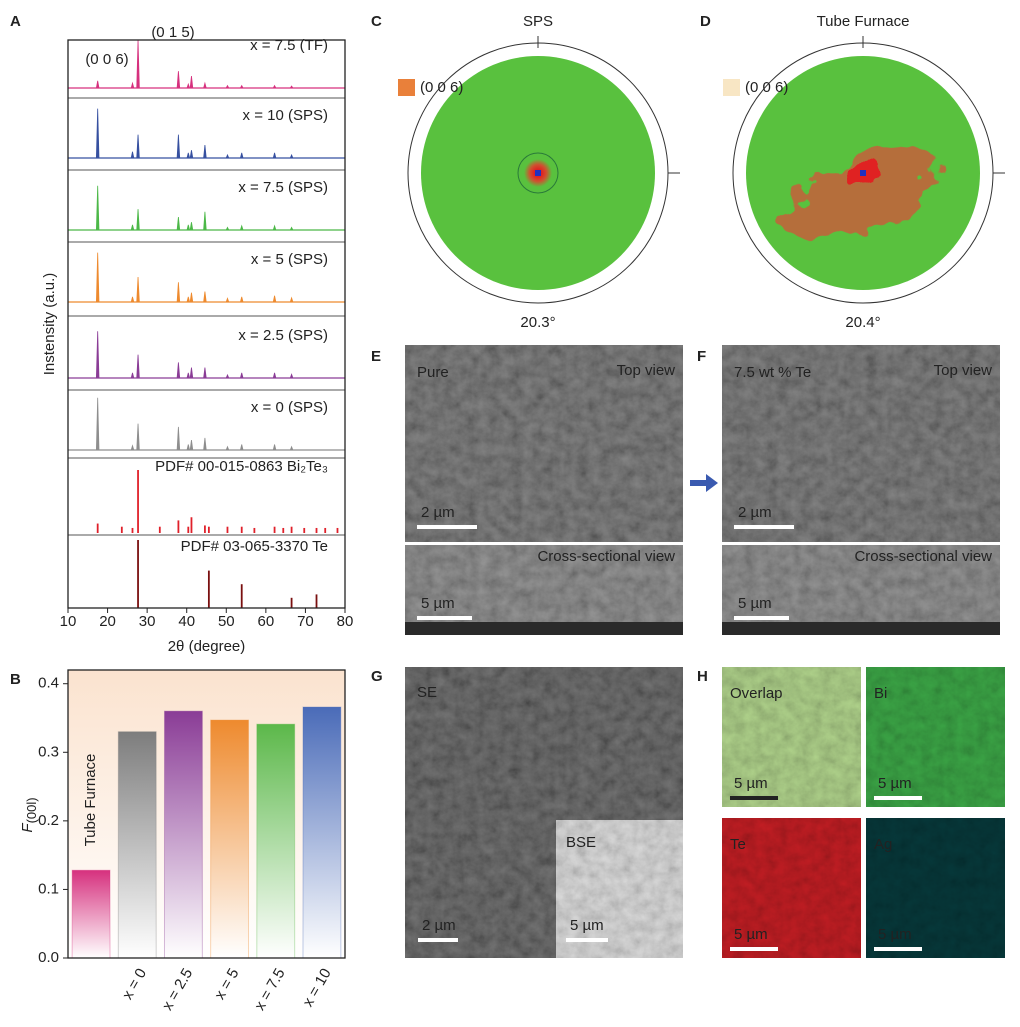  What do you see at coordinates (537, 322) in the screenshot?
I see `angle-label: 20.3°` at bounding box center [537, 322].